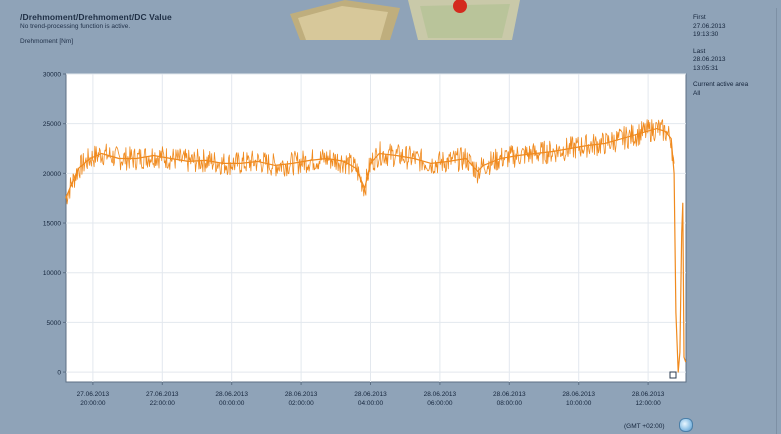 The height and width of the screenshot is (434, 781). I want to click on machine-logo, so click(405, 20).